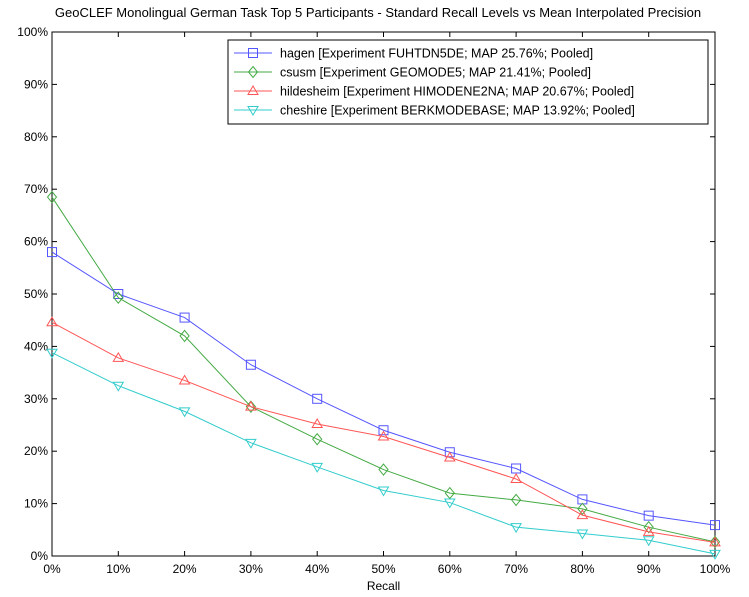 The width and height of the screenshot is (749, 597). Describe the element at coordinates (36, 346) in the screenshot. I see `y-tick-label: 40%` at that location.